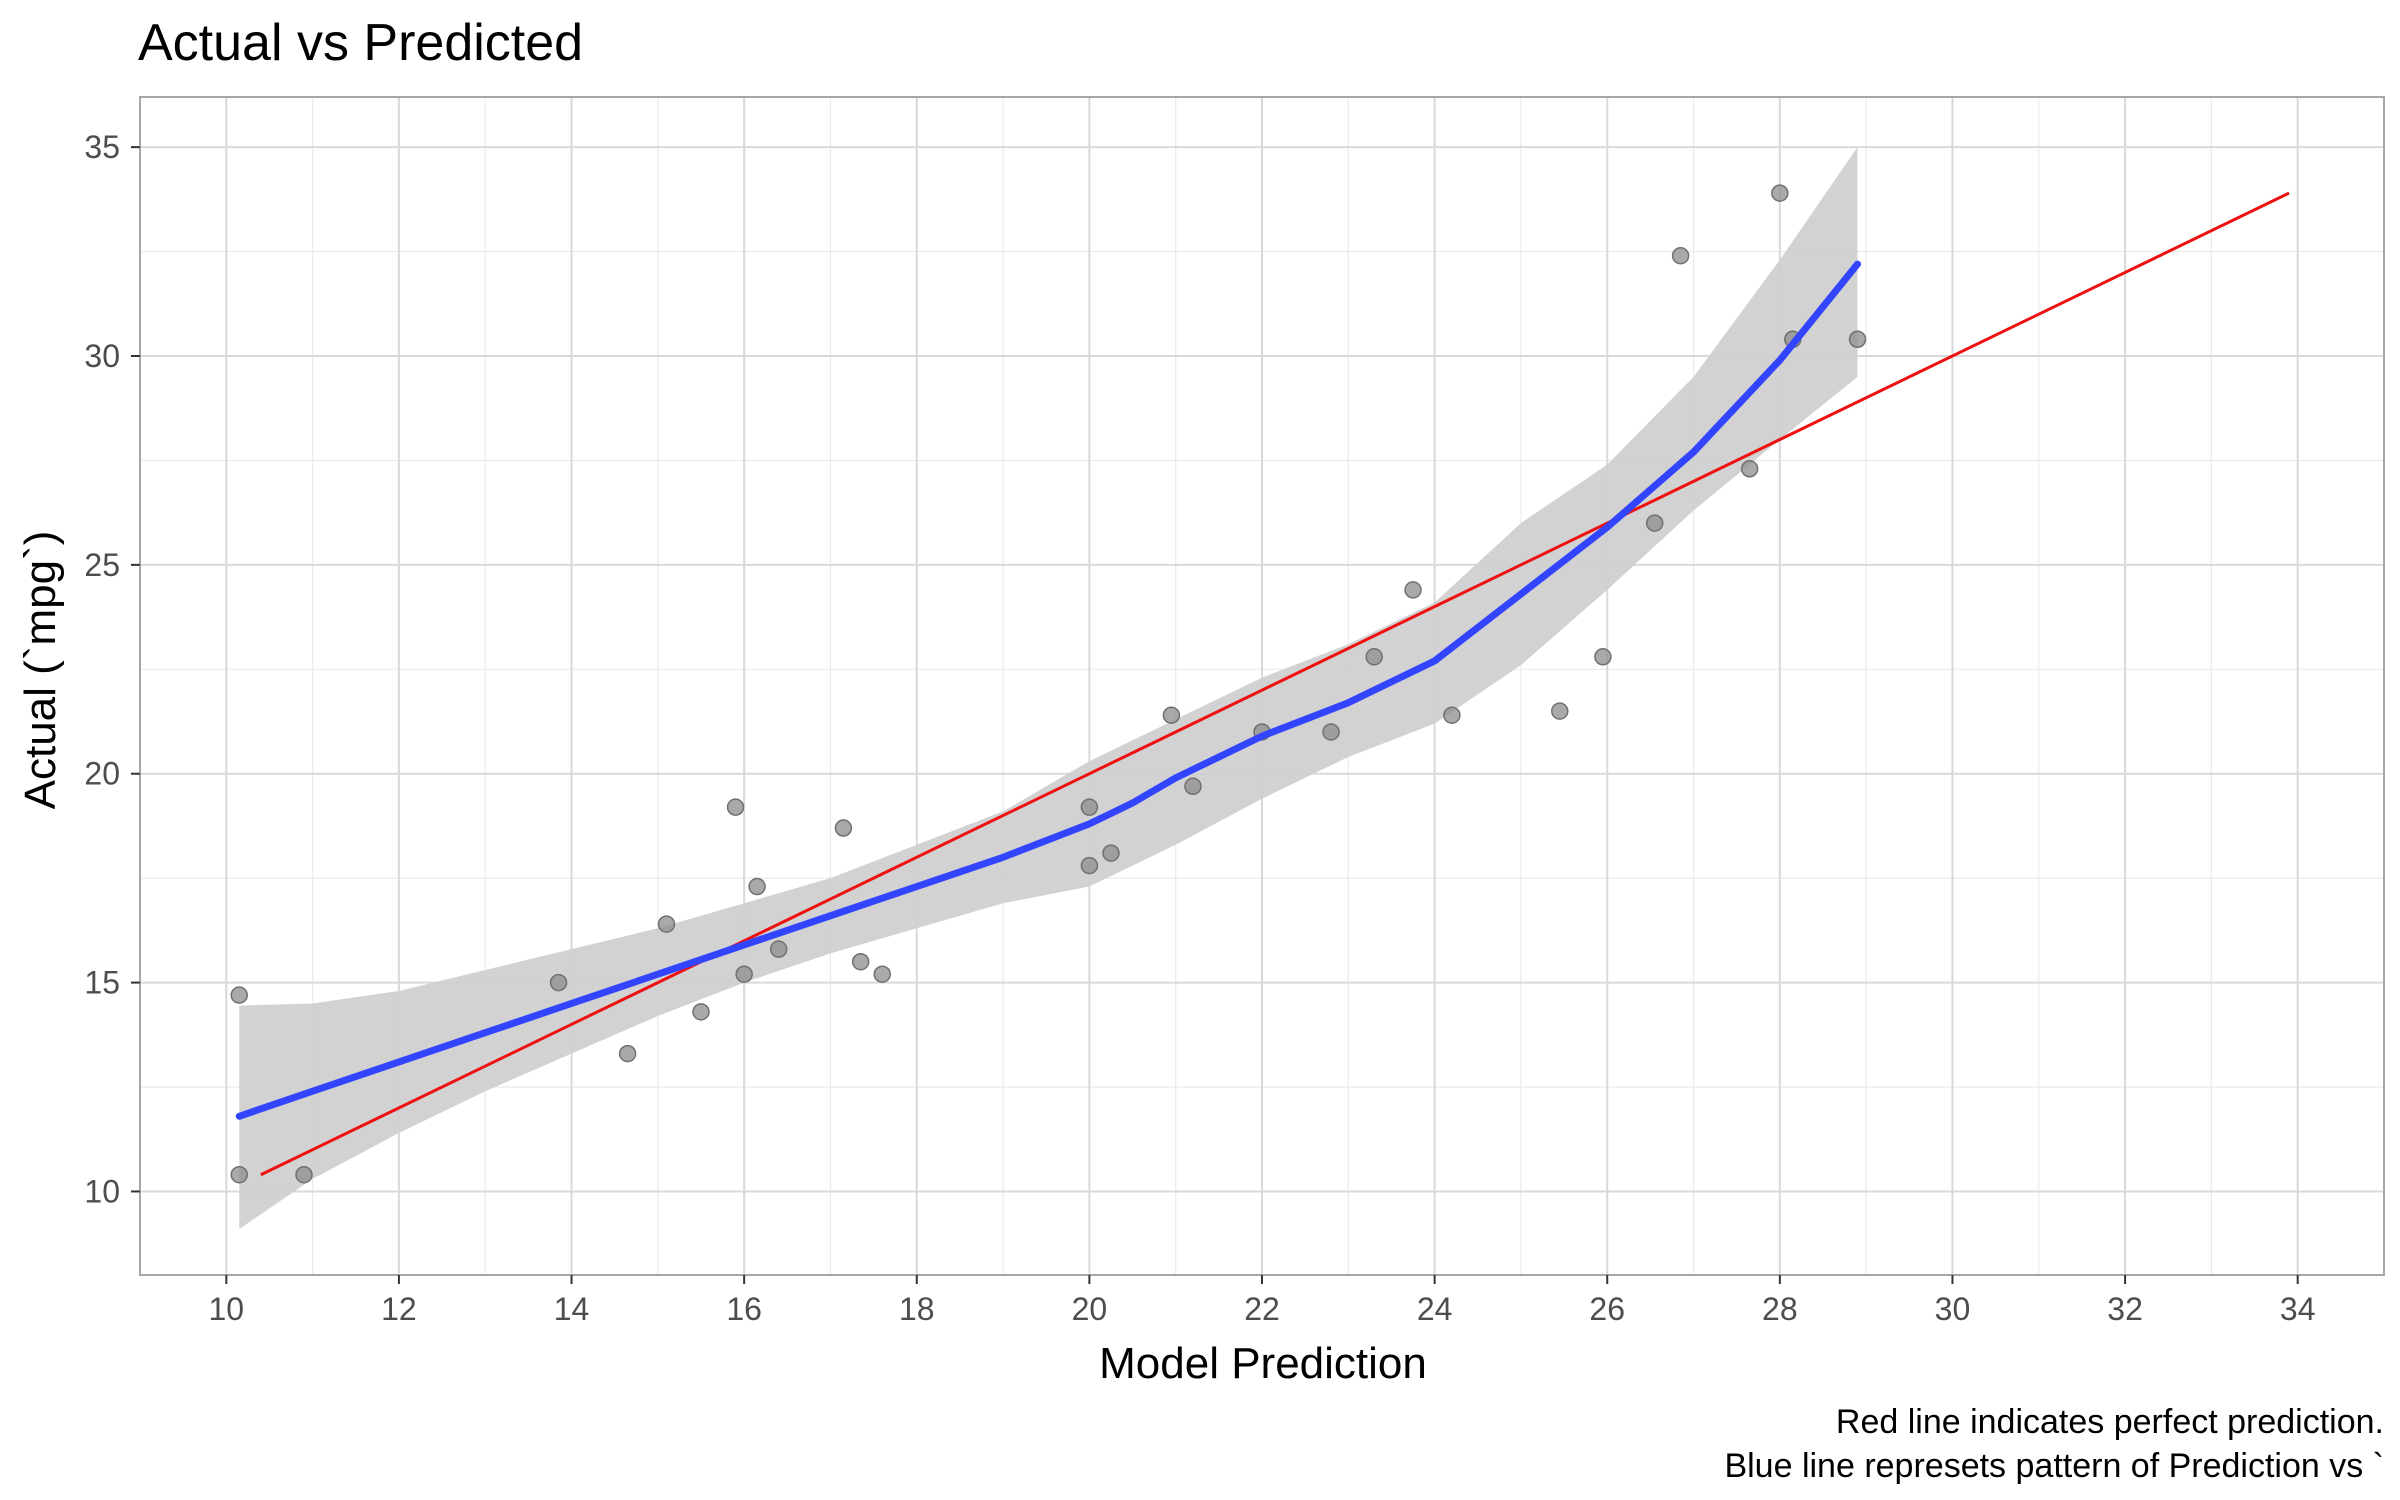 The height and width of the screenshot is (1500, 2400). Describe the element at coordinates (1263, 1363) in the screenshot. I see `x-axis-title: Model Prediction` at that location.